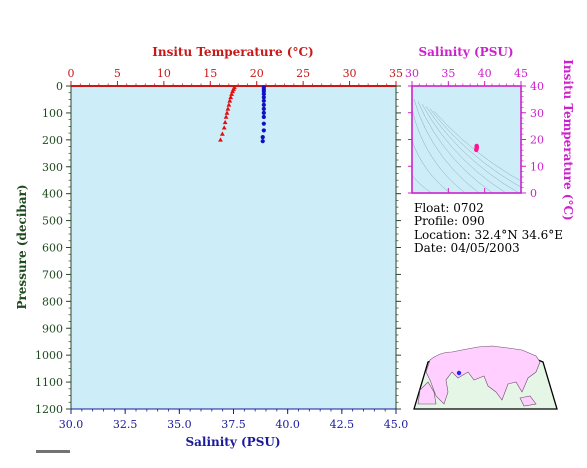 The image size is (587, 468). I want to click on y-tick-label: 500, so click(52, 221).